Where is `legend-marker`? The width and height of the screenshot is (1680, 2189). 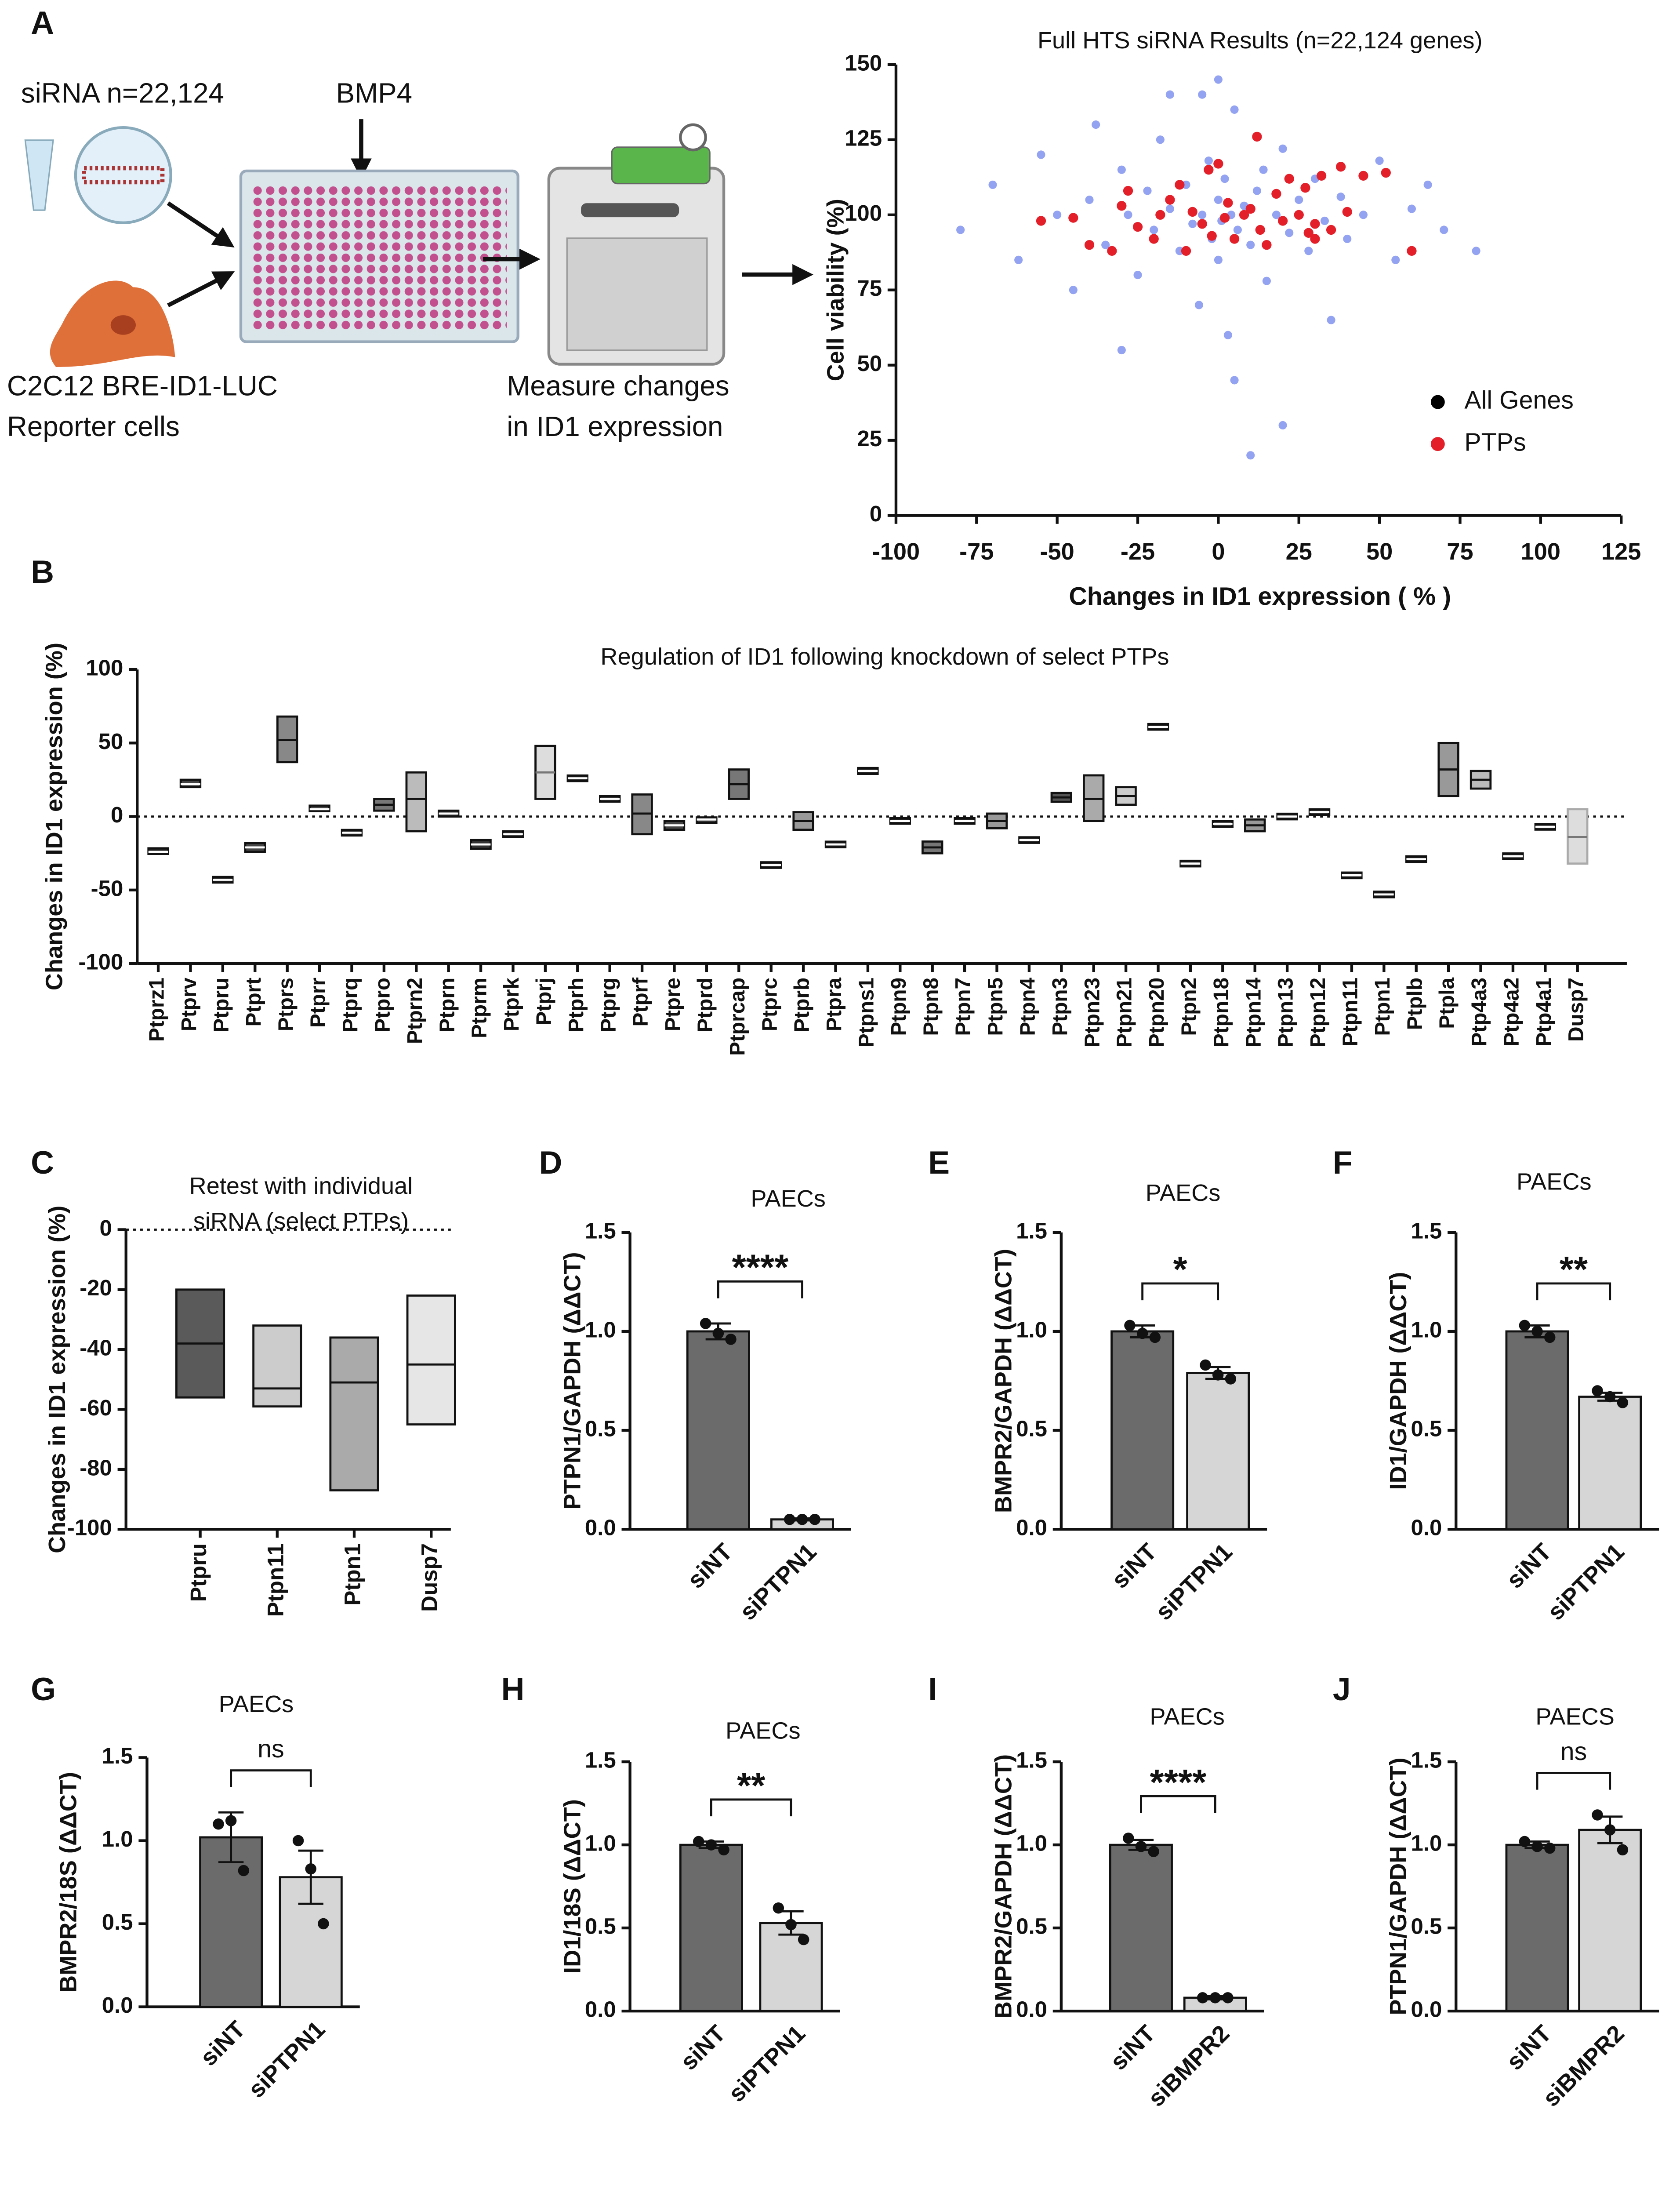
legend-marker is located at coordinates (1437, 402).